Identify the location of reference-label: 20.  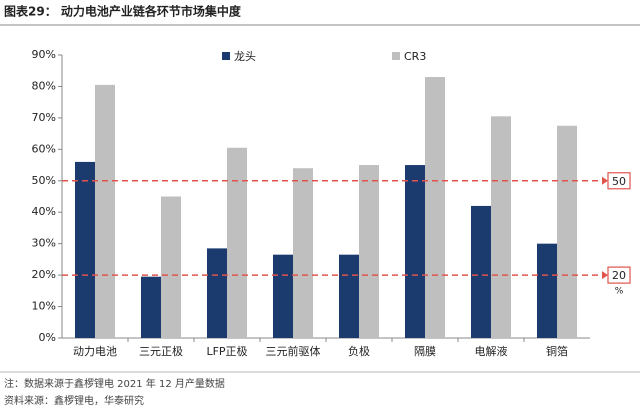
(619, 275).